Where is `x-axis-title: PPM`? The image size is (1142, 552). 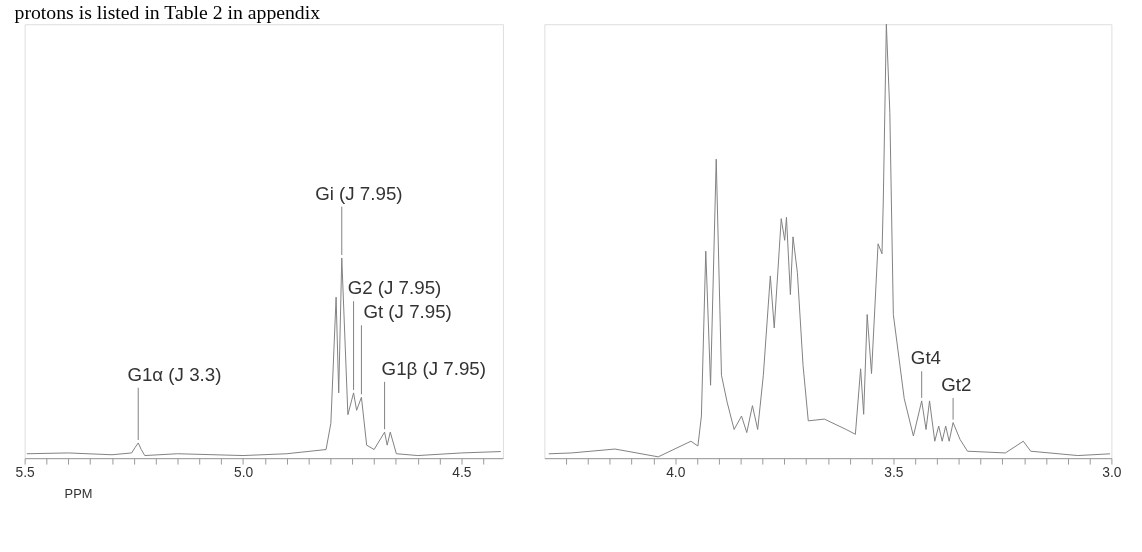 x-axis-title: PPM is located at coordinates (78, 494).